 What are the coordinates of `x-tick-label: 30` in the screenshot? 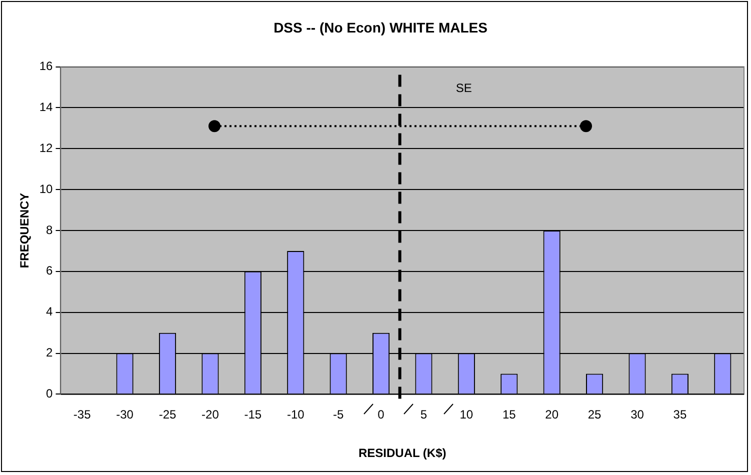 It's located at (637, 415).